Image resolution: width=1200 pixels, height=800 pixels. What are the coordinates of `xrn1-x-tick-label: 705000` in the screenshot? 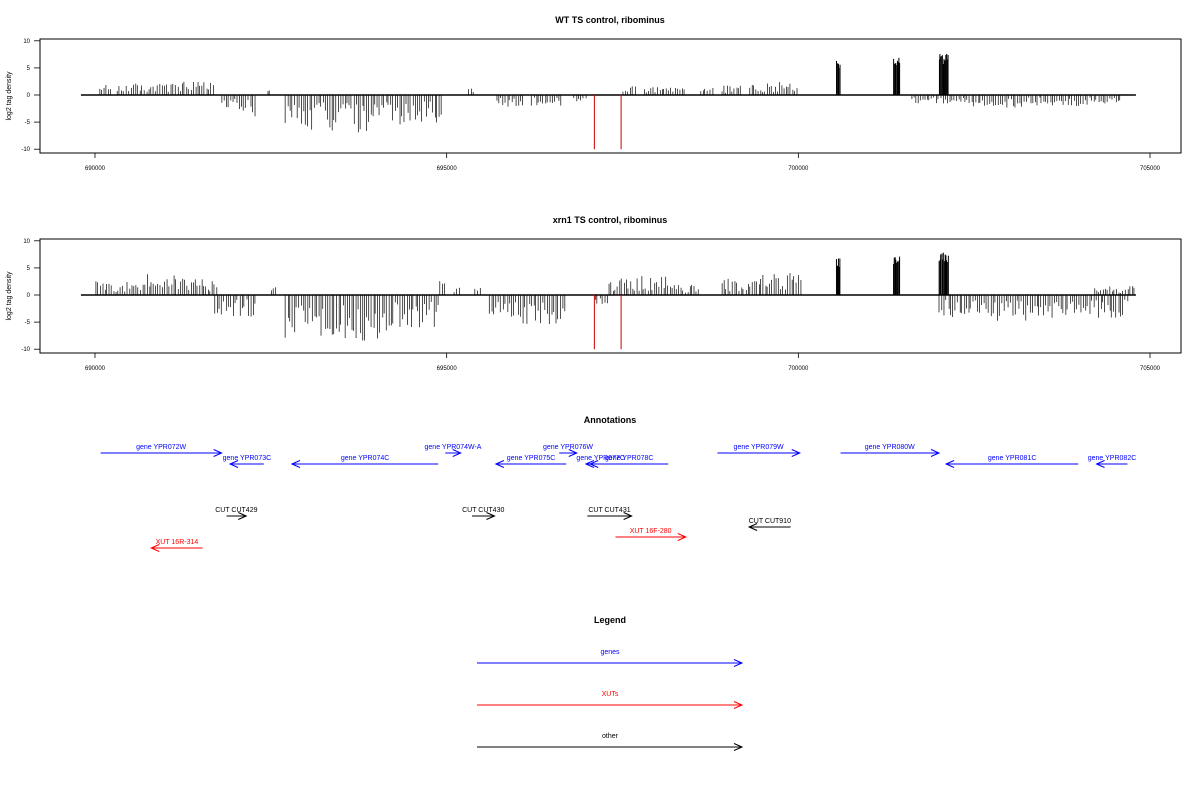 It's located at (1150, 369).